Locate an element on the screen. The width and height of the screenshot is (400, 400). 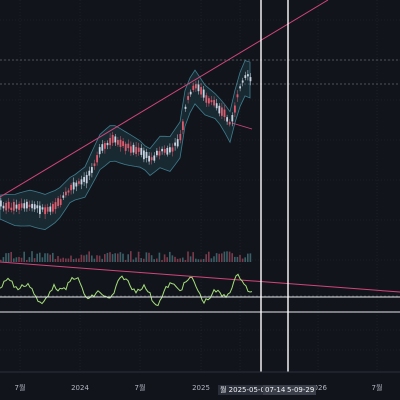
trend-line-lower is located at coordinates (200, 277).